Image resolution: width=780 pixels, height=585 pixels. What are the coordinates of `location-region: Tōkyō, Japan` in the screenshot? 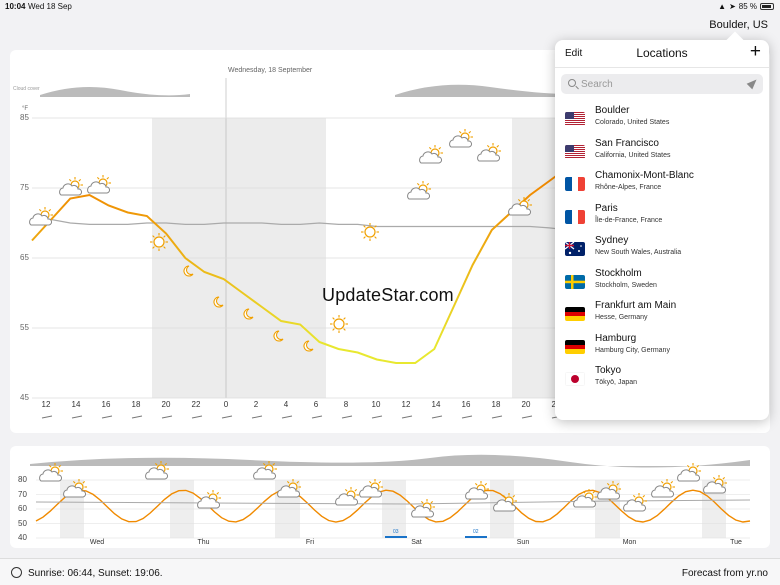 It's located at (616, 382).